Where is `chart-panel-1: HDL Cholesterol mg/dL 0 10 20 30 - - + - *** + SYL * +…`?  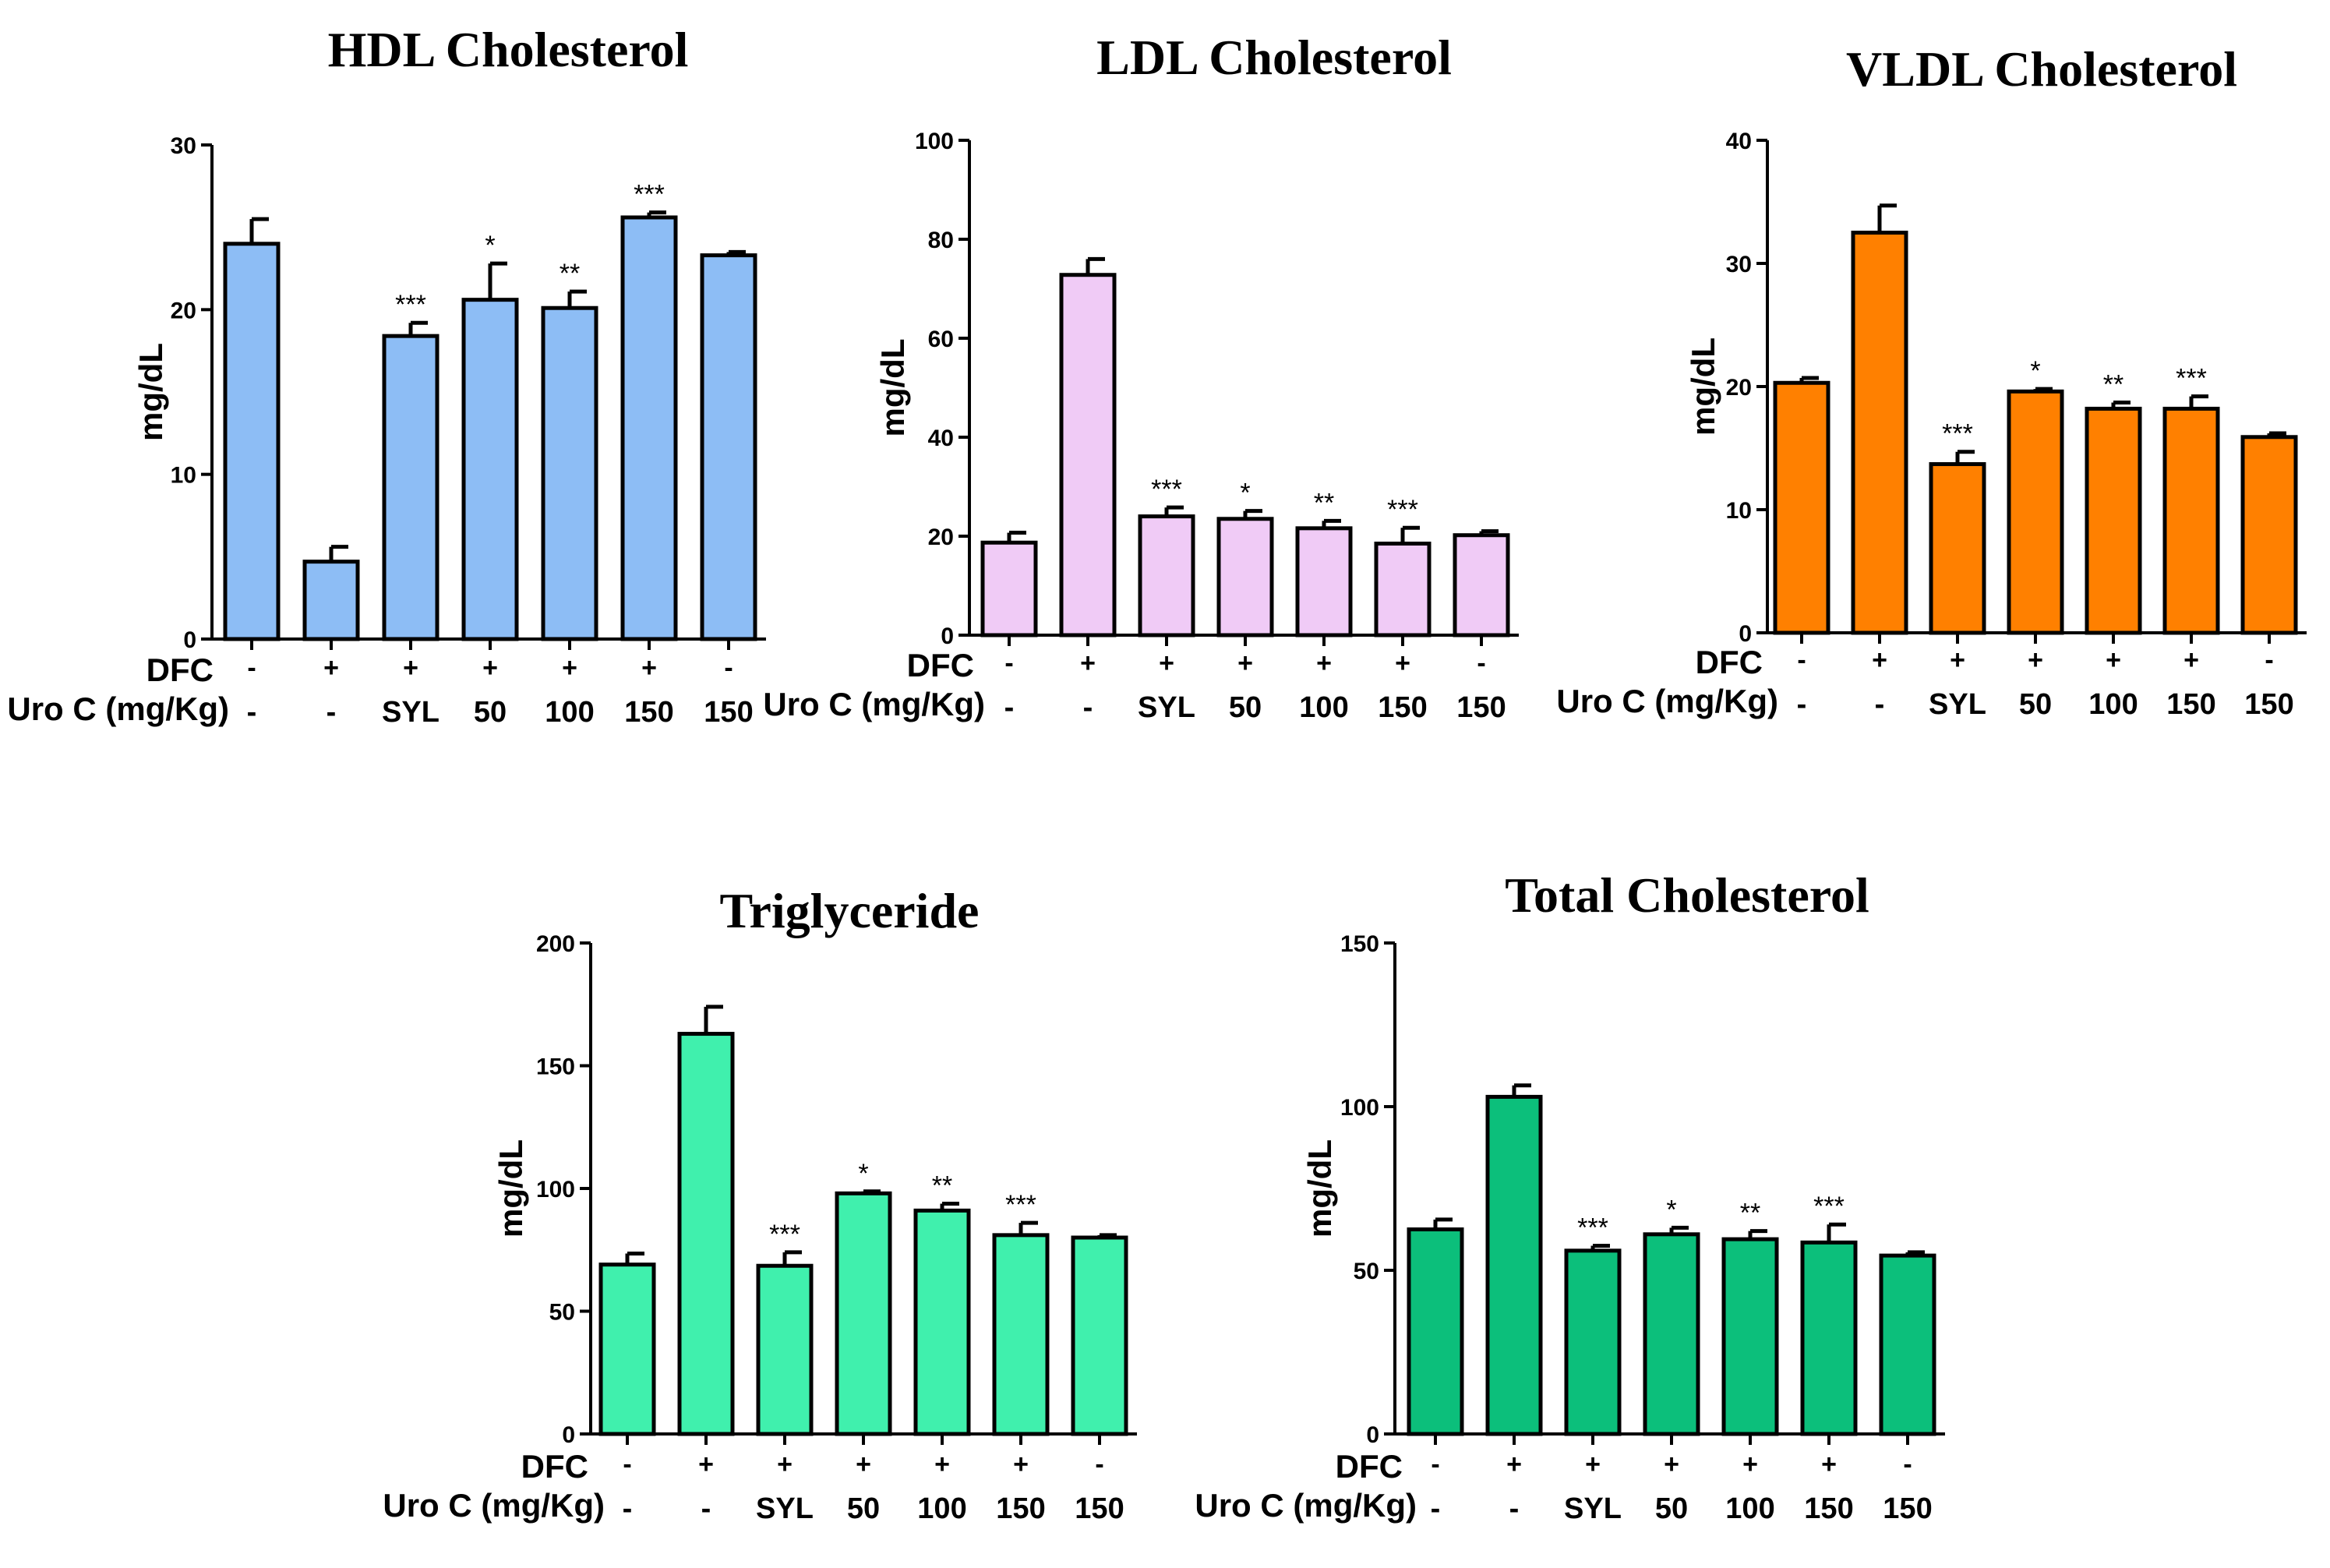 chart-panel-1: HDL Cholesterol mg/dL 0 10 20 30 - - + - *** + SYL * +… is located at coordinates (386, 375).